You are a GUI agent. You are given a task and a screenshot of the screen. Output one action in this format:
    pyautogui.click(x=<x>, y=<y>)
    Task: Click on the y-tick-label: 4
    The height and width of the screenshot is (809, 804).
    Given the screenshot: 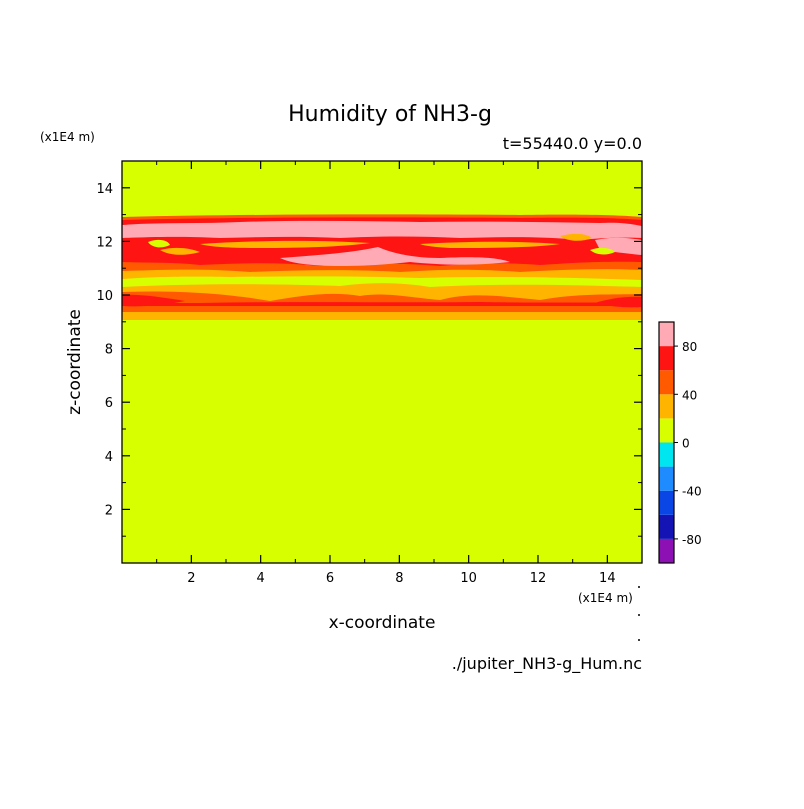 What is the action you would take?
    pyautogui.click(x=109, y=457)
    